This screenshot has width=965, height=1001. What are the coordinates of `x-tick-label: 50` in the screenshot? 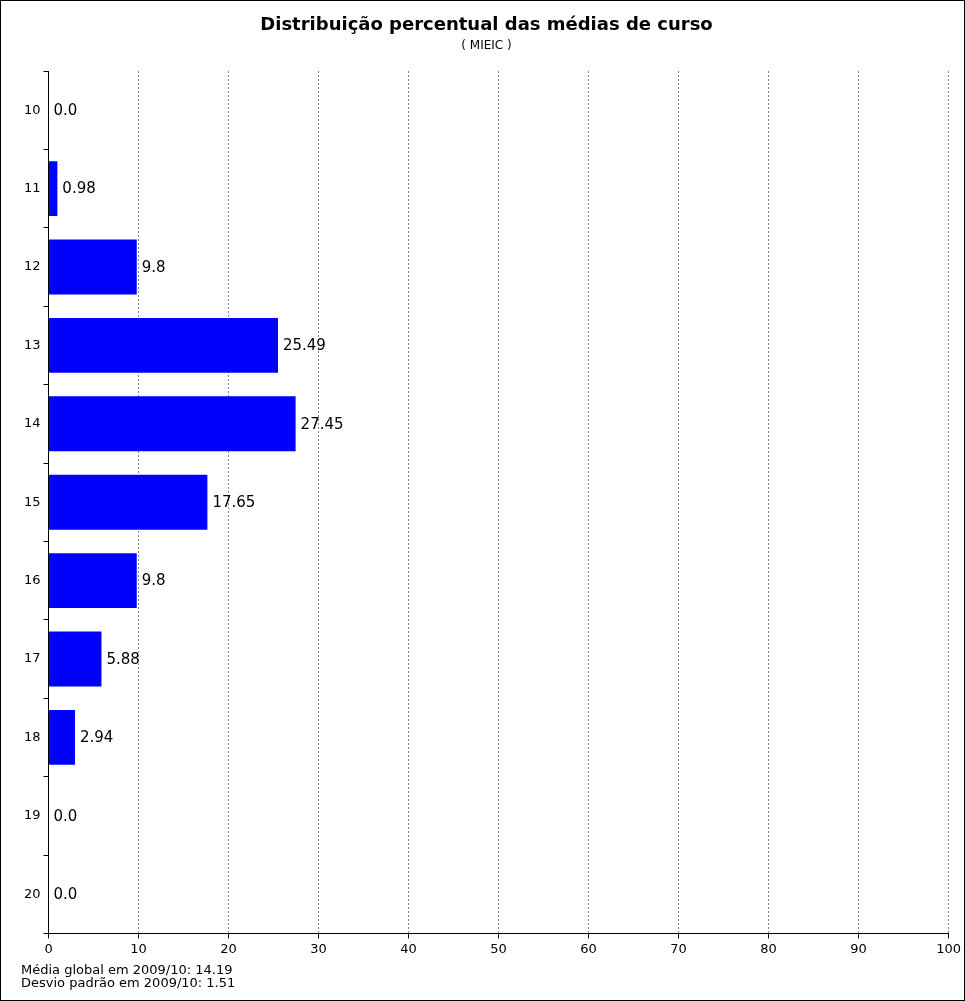 It's located at (498, 948).